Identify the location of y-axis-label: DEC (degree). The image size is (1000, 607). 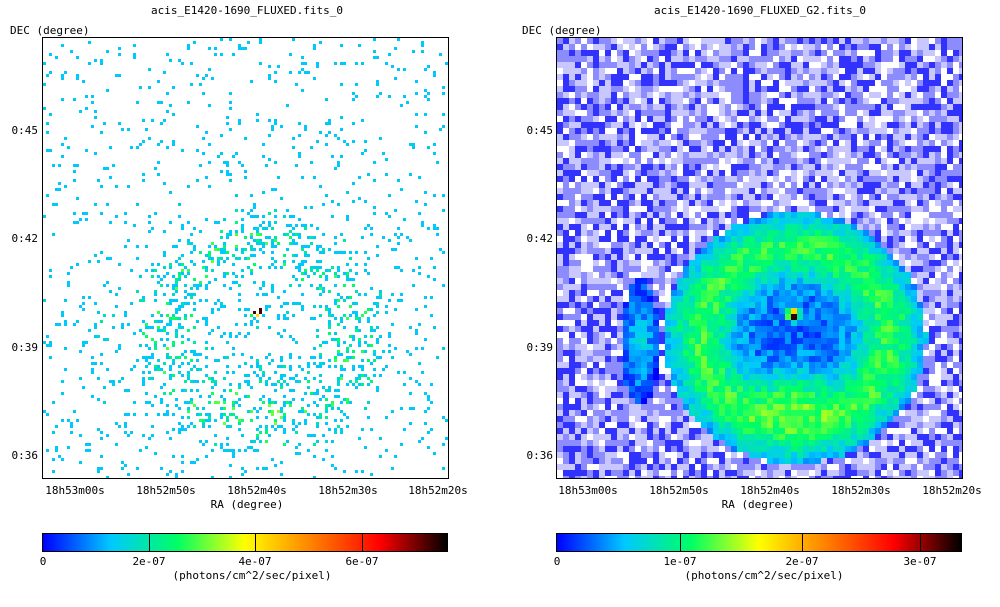
(50, 30).